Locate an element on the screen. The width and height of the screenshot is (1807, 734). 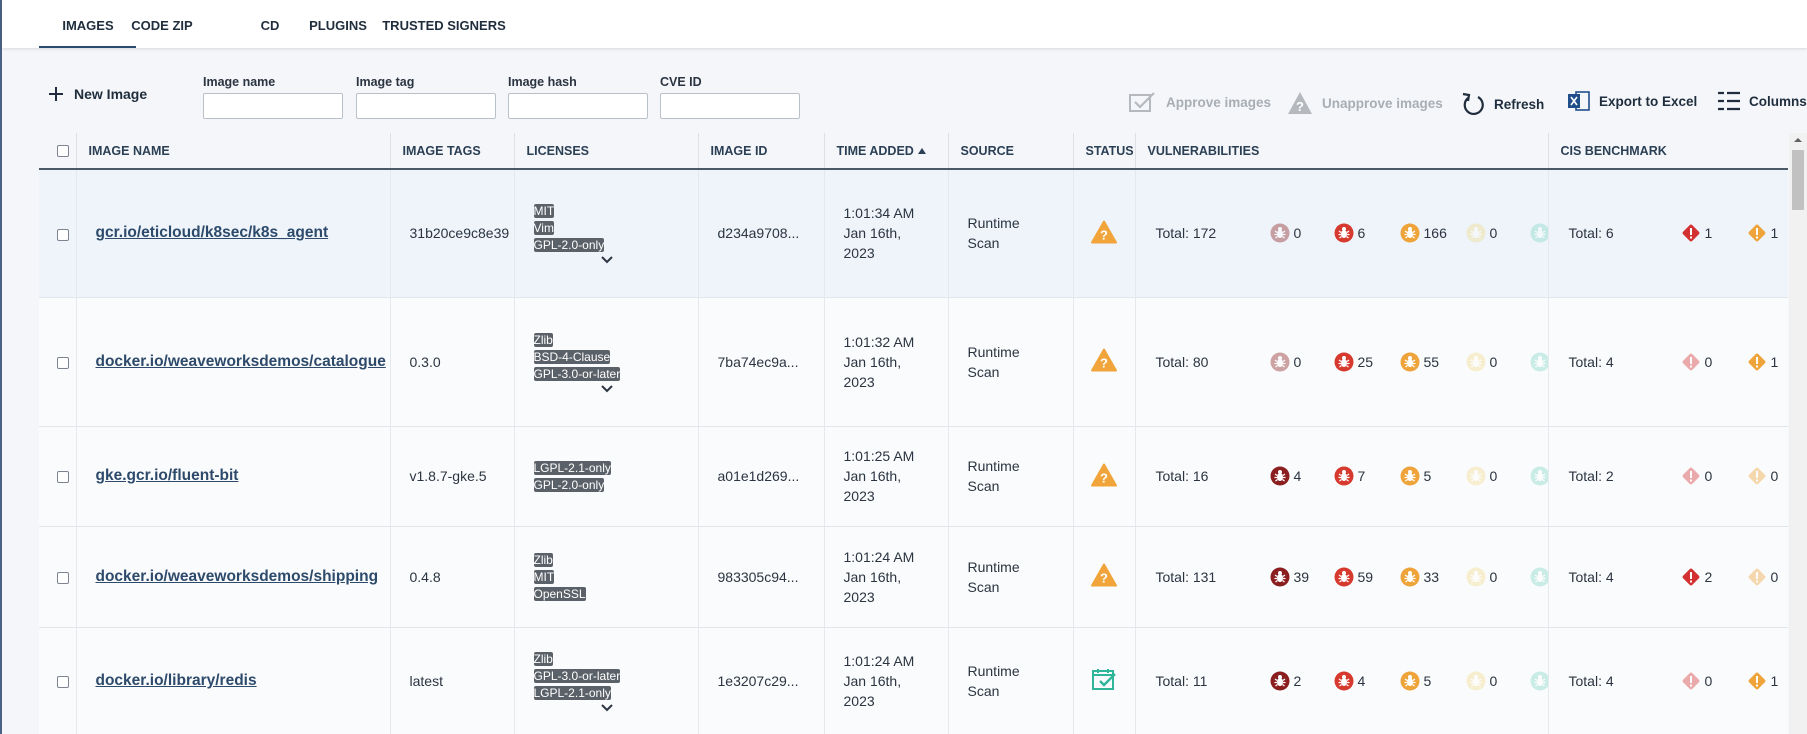
filter: Image name is located at coordinates (273, 97).